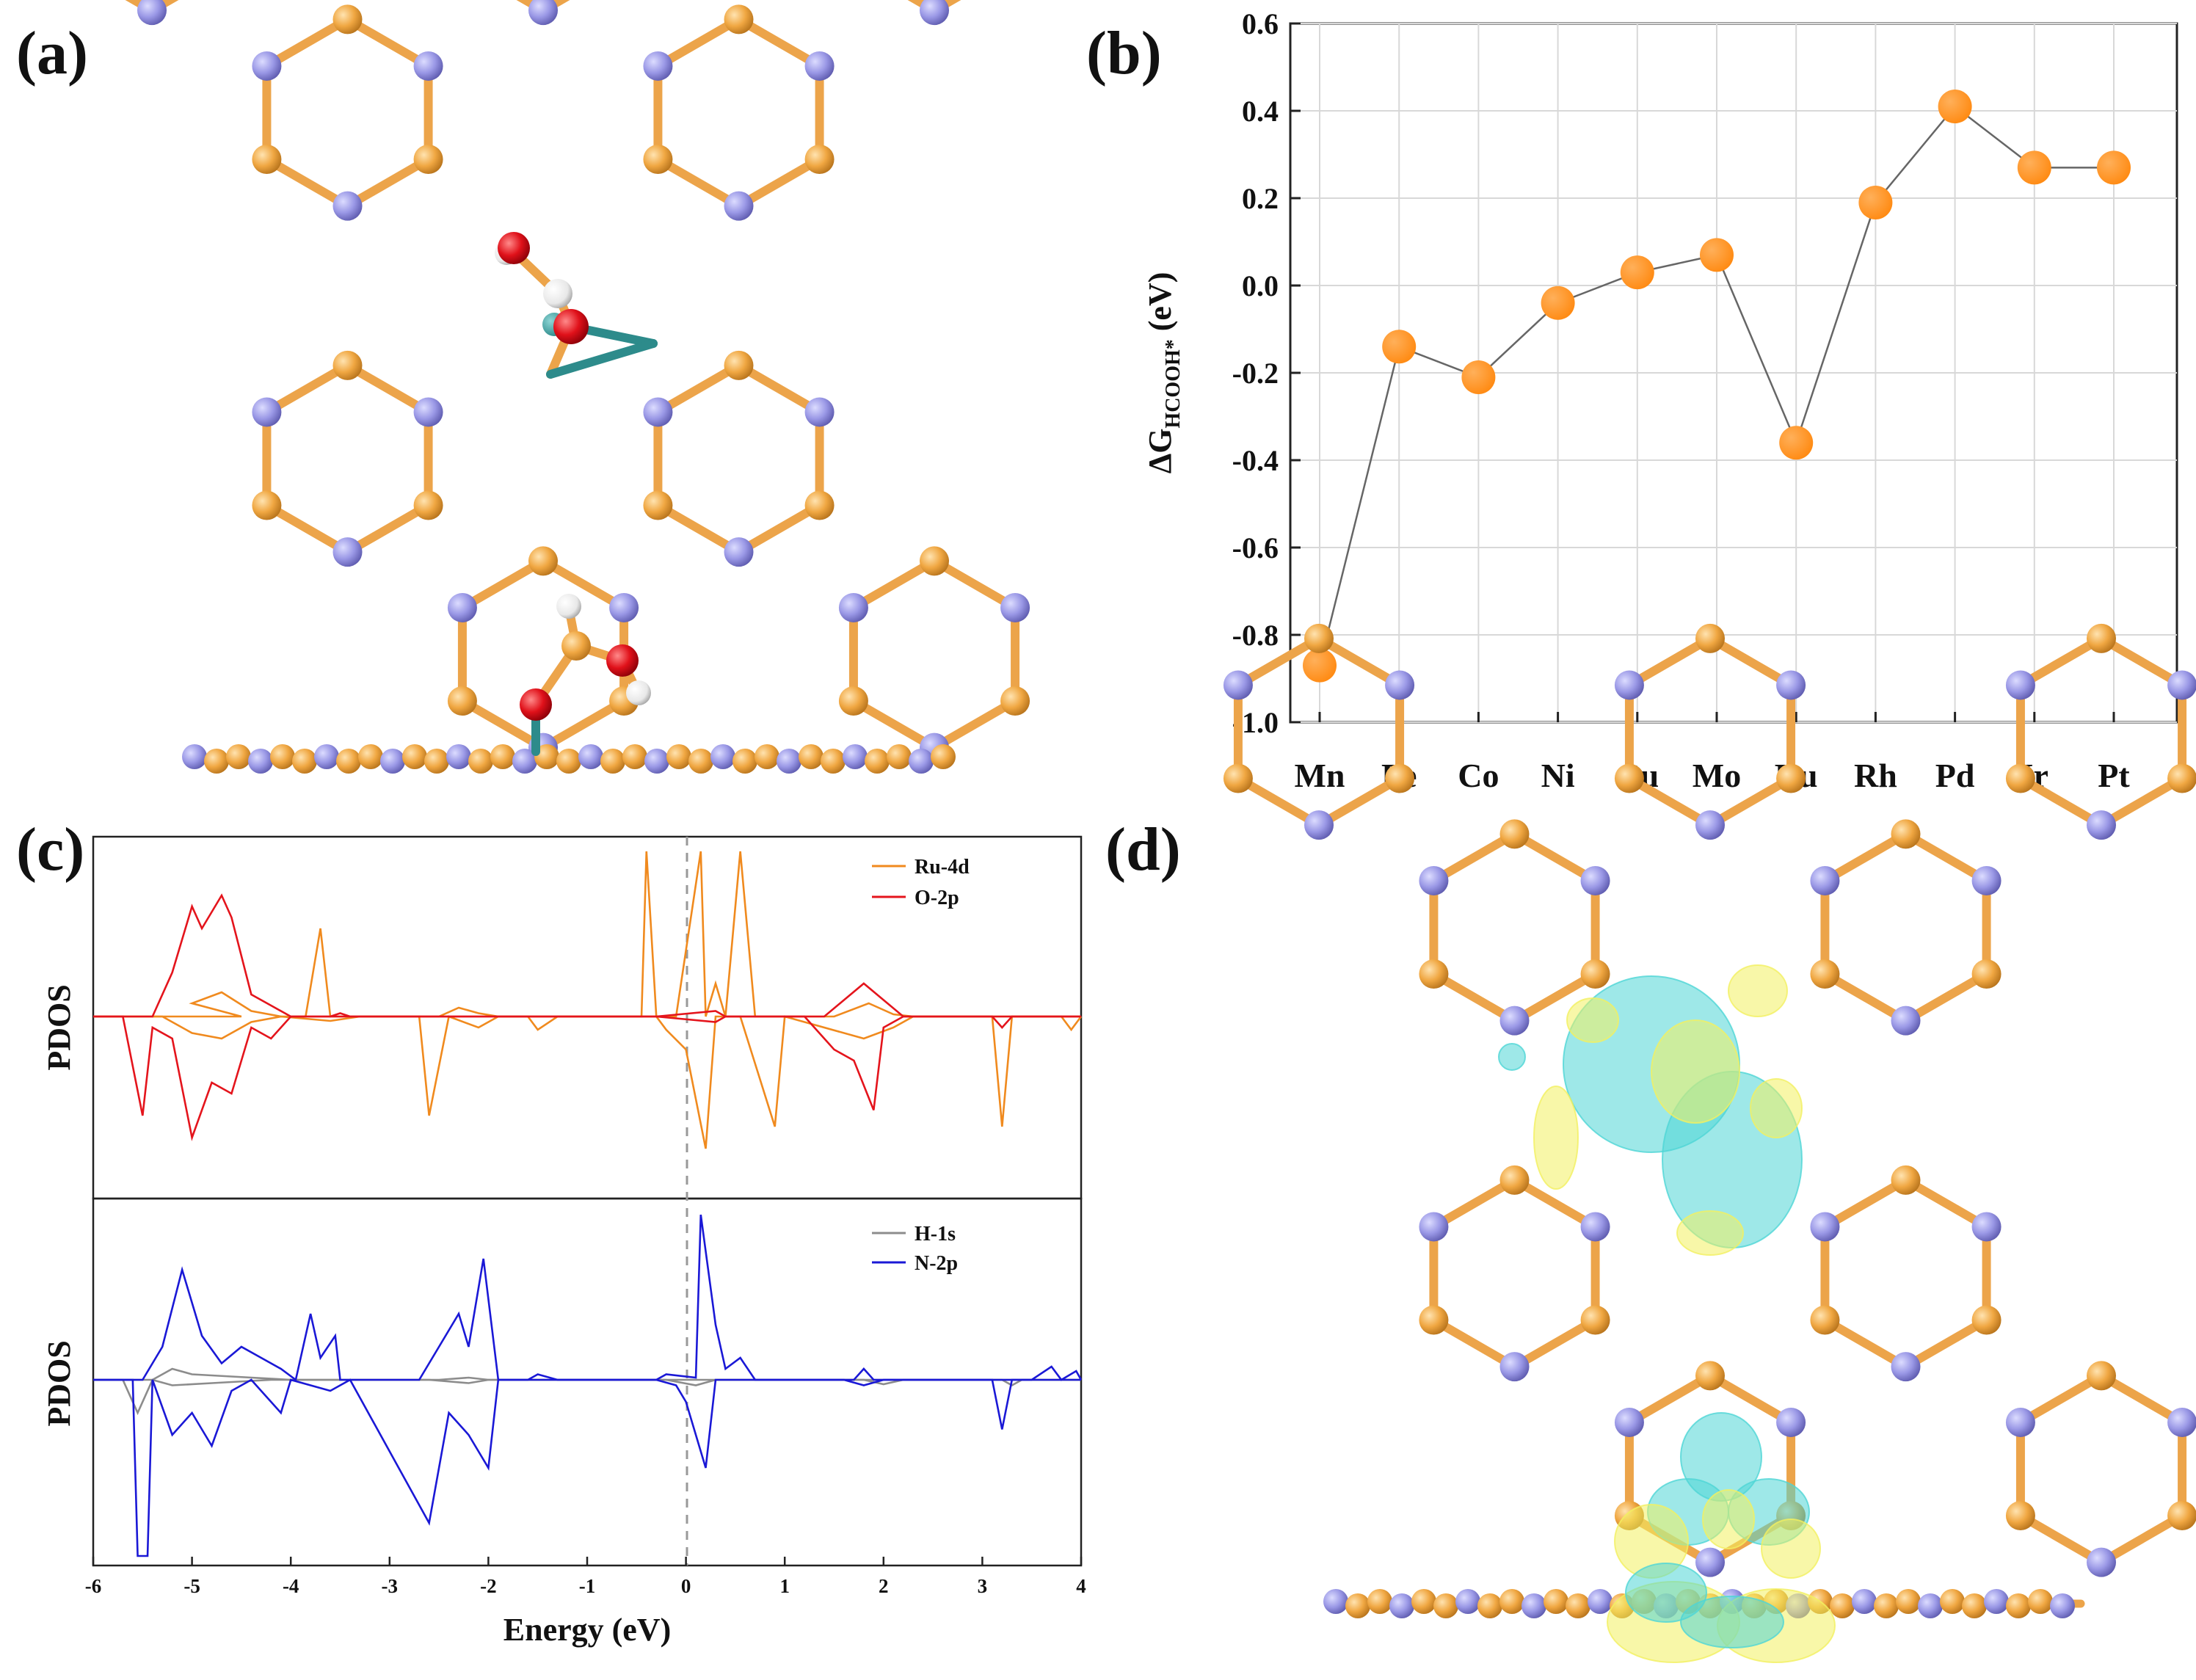 The width and height of the screenshot is (2196, 1680). I want to click on y-axis-label: ΔGHCOOH* (eV), so click(1163, 373).